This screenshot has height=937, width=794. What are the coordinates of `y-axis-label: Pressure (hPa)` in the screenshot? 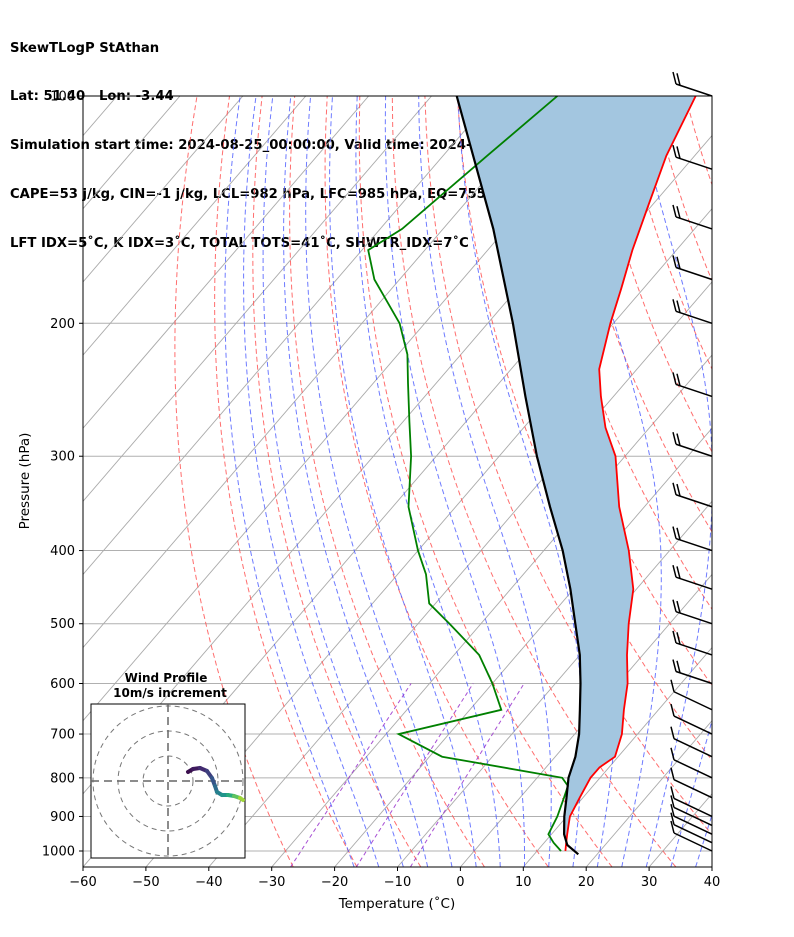 It's located at (25, 481).